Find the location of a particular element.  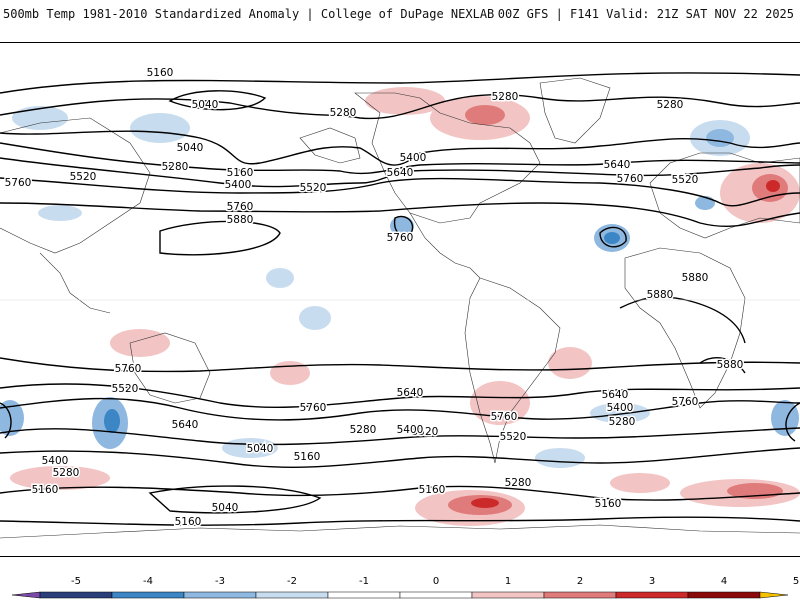

central-america-outline is located at coordinates (445, 245).